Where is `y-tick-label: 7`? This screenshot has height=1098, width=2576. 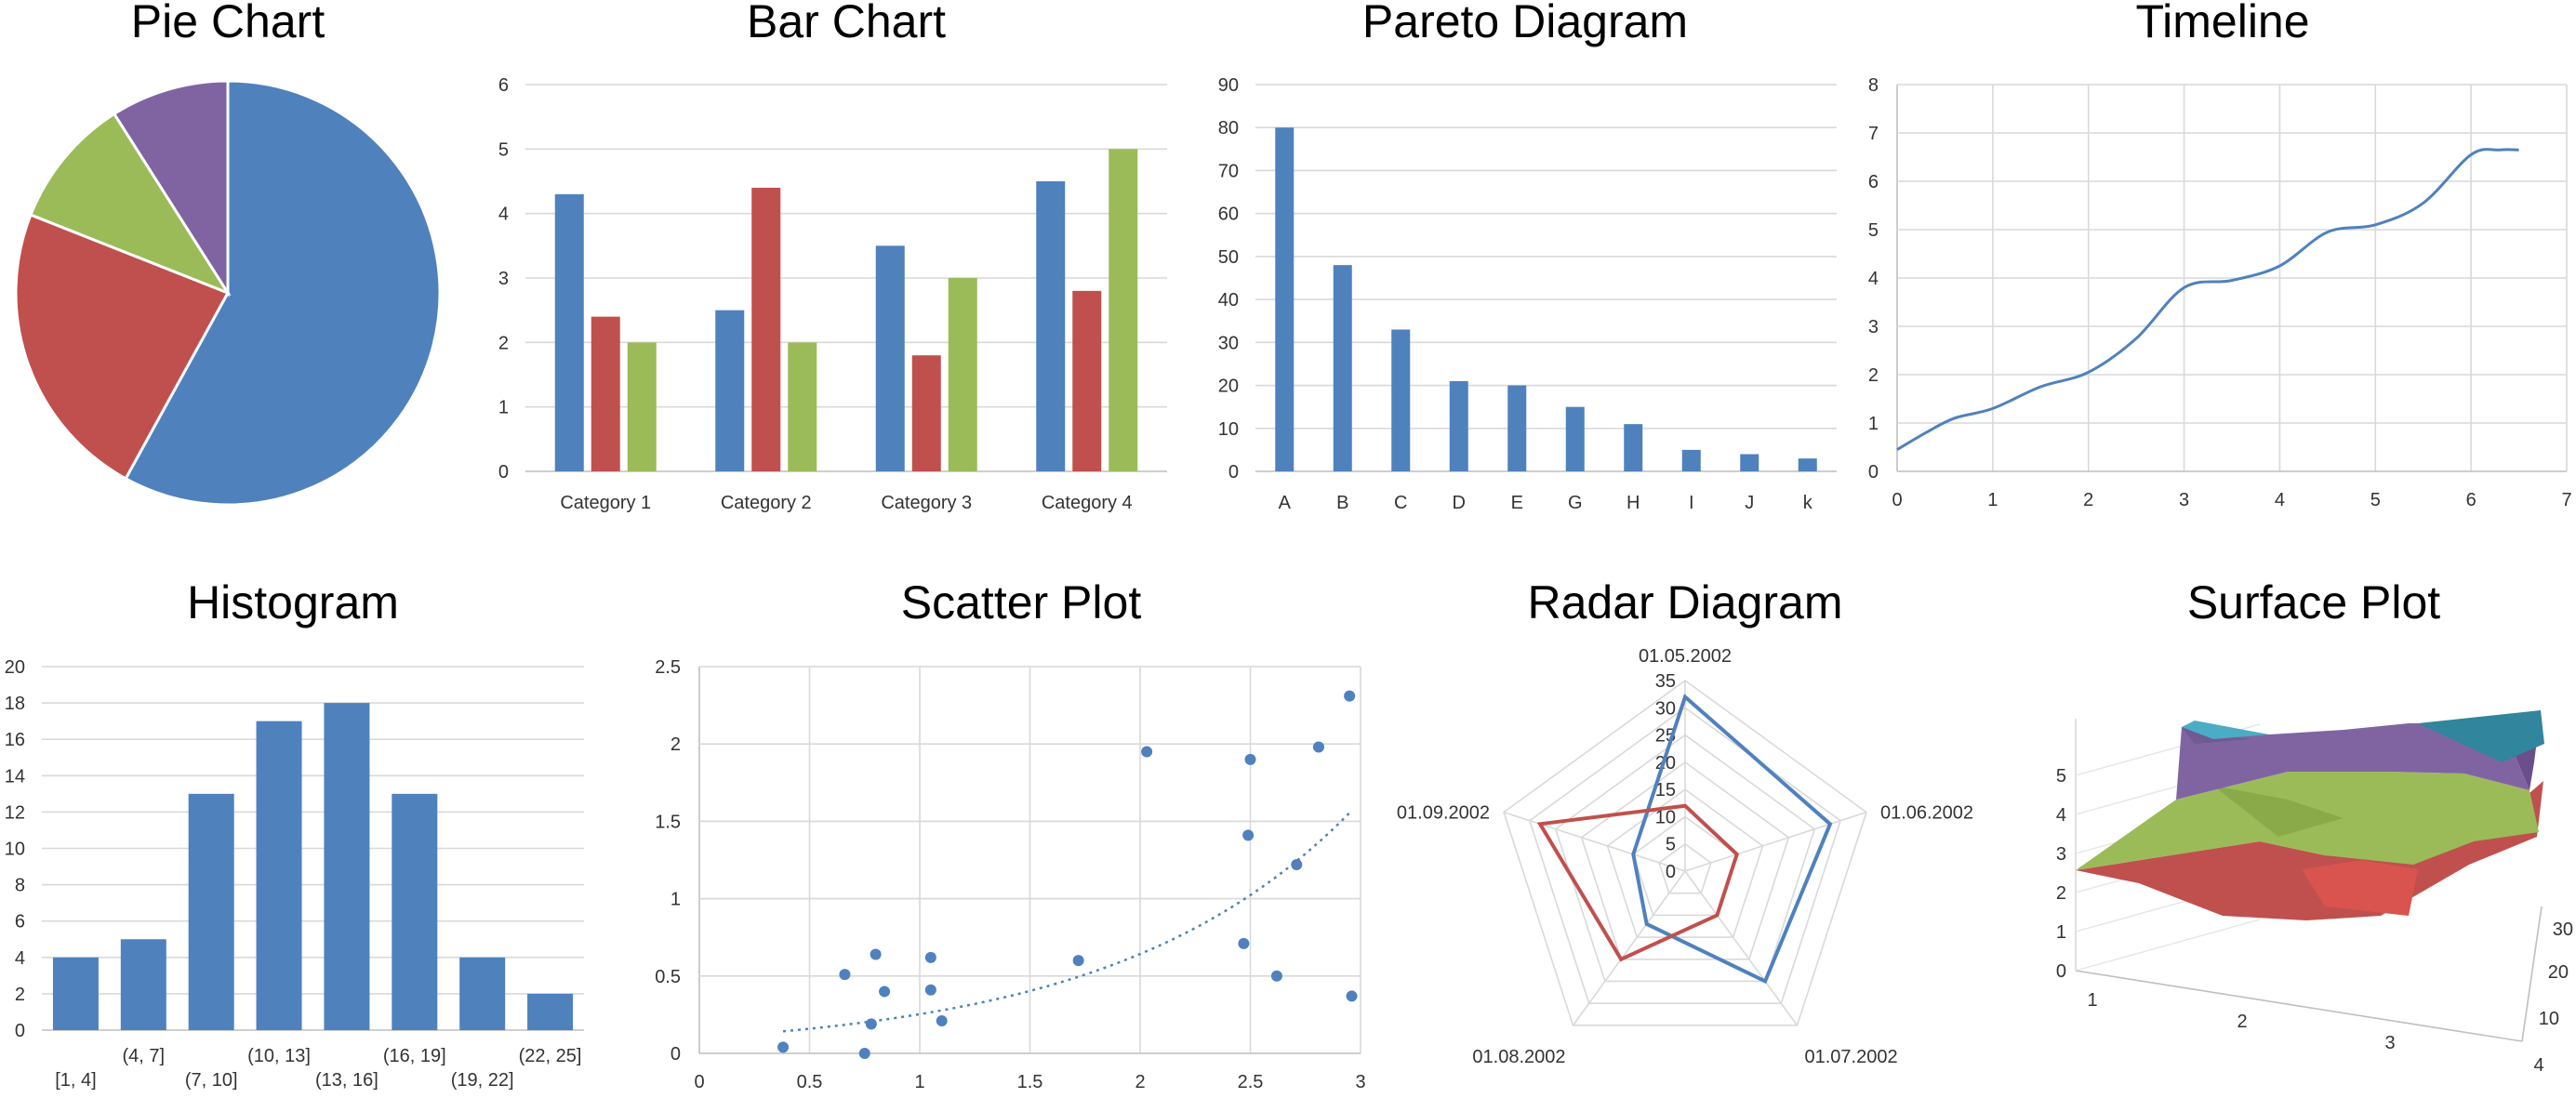
y-tick-label: 7 is located at coordinates (1873, 134).